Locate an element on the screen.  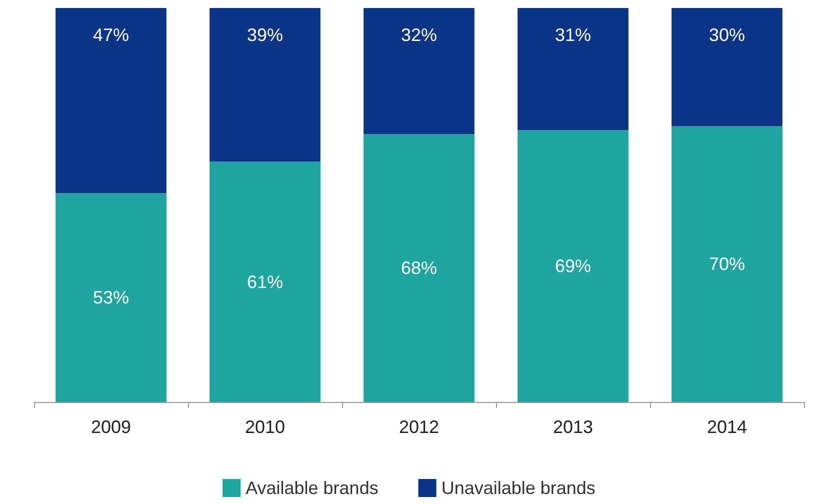
x-tick-label: 2012 is located at coordinates (419, 427).